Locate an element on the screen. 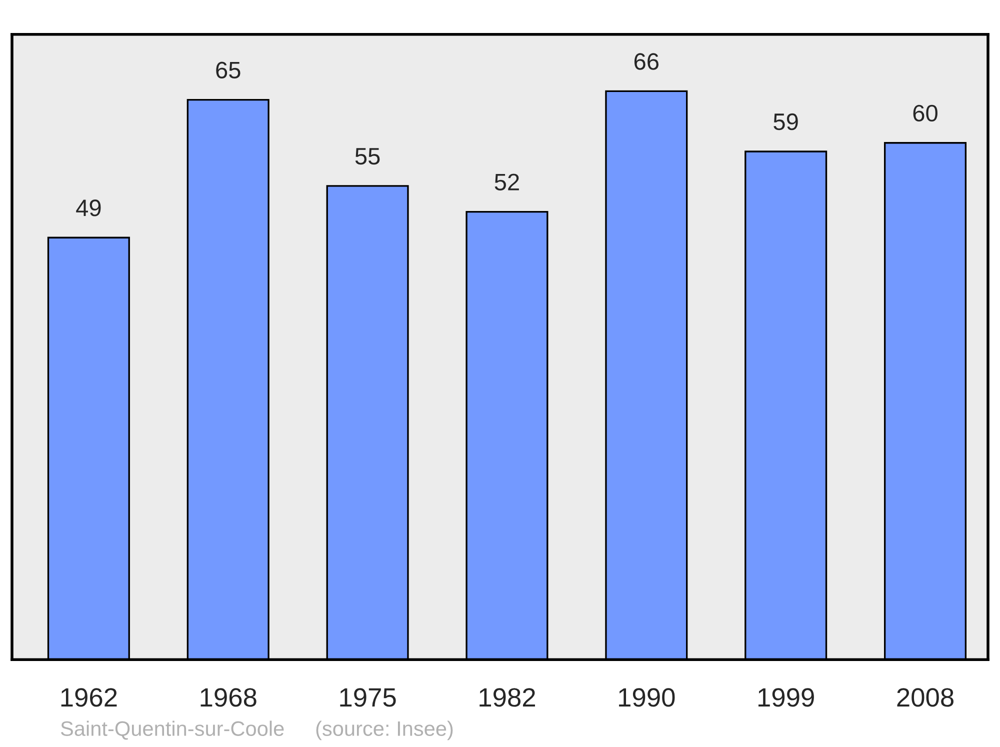 The width and height of the screenshot is (1000, 747). text: Saint-Quentin-sur-Coole is located at coordinates (172, 730).